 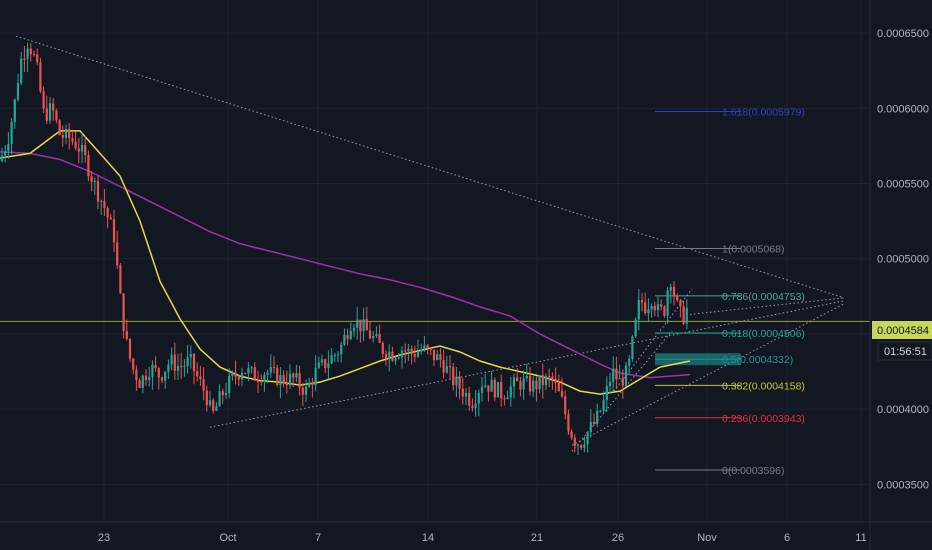 What do you see at coordinates (903, 185) in the screenshot?
I see `y-tick-label: 0.0005500` at bounding box center [903, 185].